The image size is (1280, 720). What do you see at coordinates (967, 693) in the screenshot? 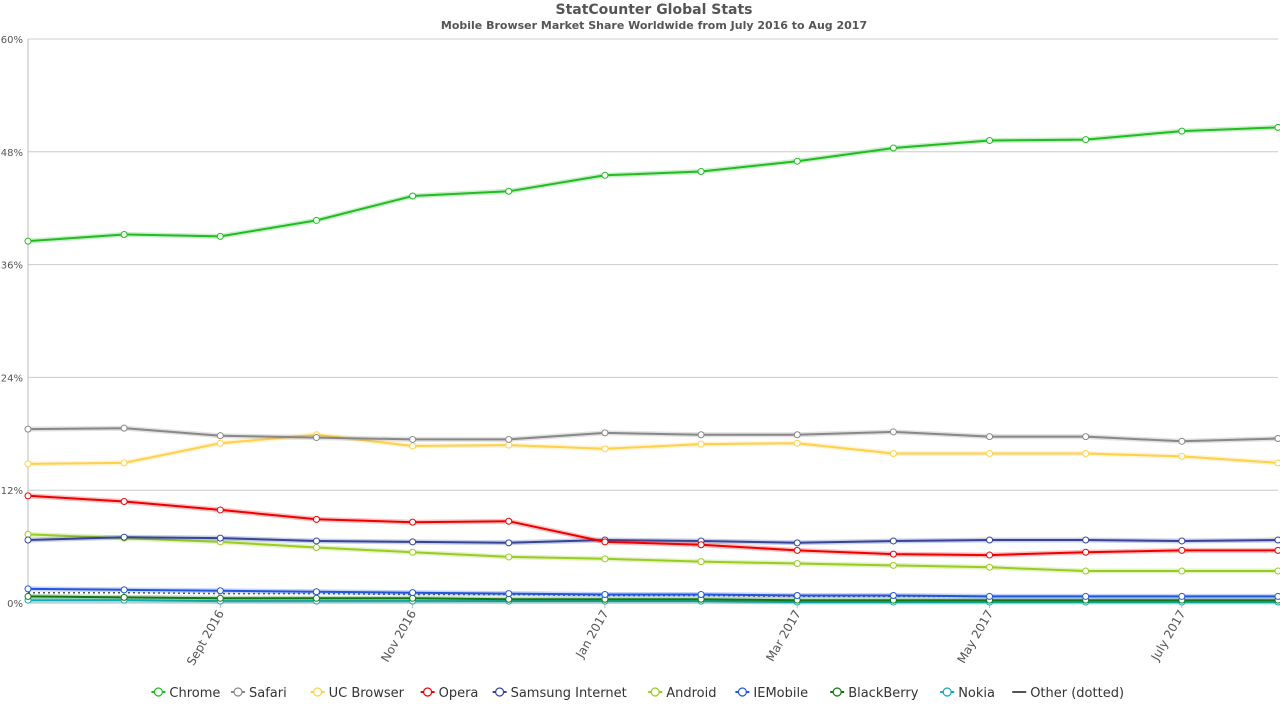
I see `legend-item-nokia: Nokia` at bounding box center [967, 693].